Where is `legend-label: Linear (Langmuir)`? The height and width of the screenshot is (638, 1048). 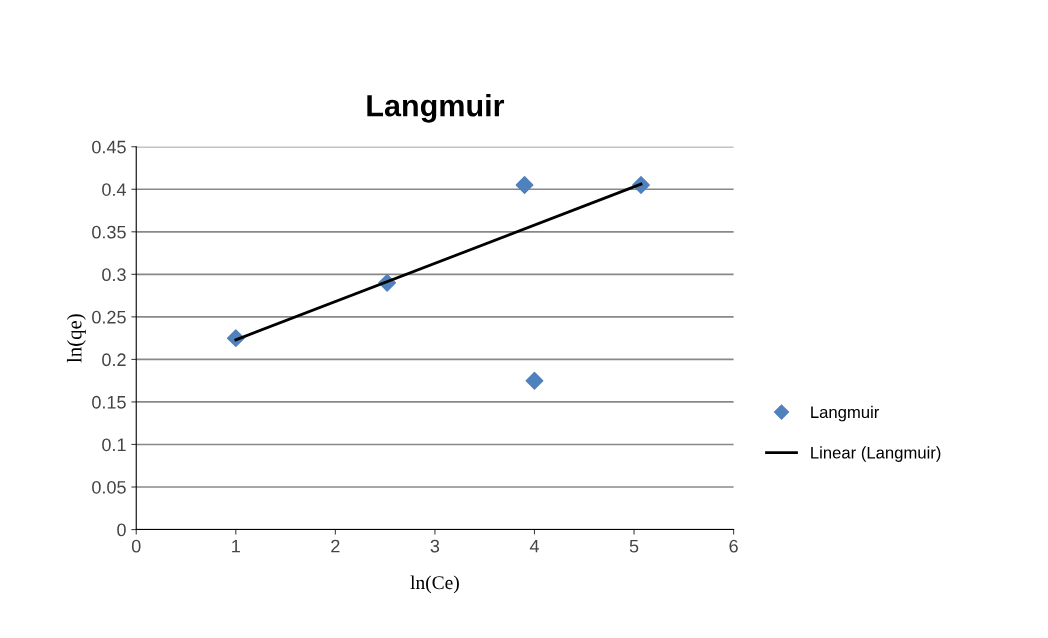
legend-label: Linear (Langmuir) is located at coordinates (876, 454).